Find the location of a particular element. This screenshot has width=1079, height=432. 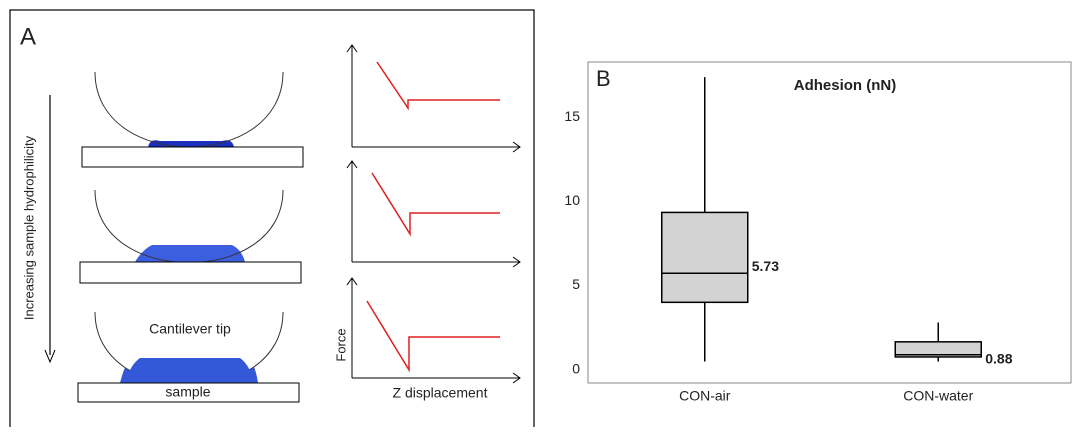

y-tick-label: 5 is located at coordinates (576, 284).